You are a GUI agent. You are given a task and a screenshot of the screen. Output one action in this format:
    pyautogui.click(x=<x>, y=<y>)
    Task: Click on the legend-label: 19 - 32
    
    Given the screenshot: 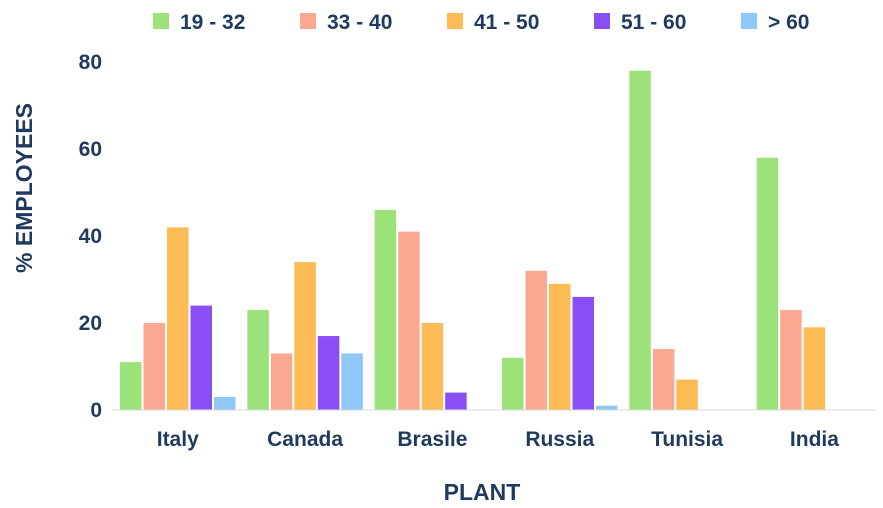 What is the action you would take?
    pyautogui.click(x=212, y=22)
    